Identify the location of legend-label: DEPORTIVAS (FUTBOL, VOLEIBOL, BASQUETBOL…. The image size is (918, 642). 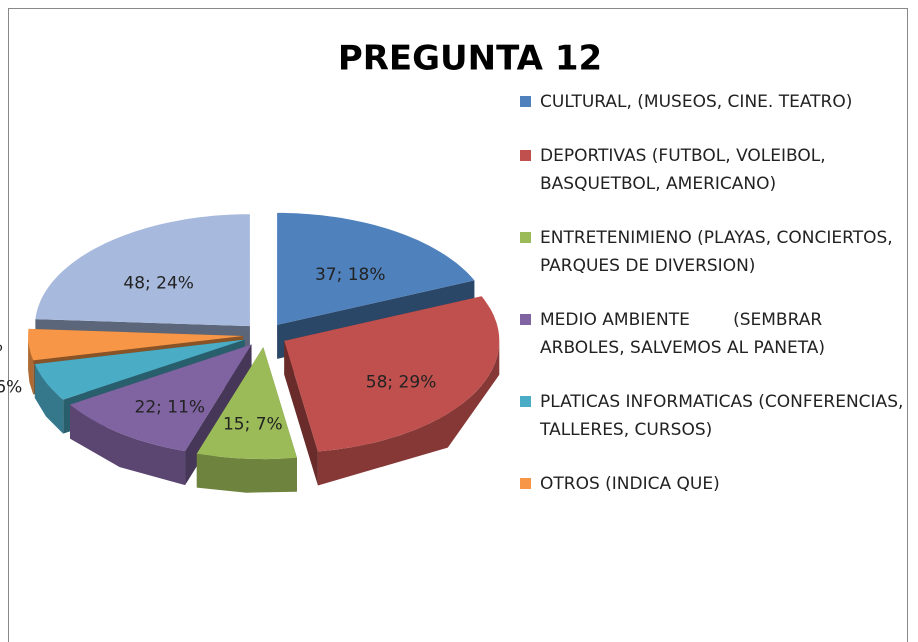
(686, 170).